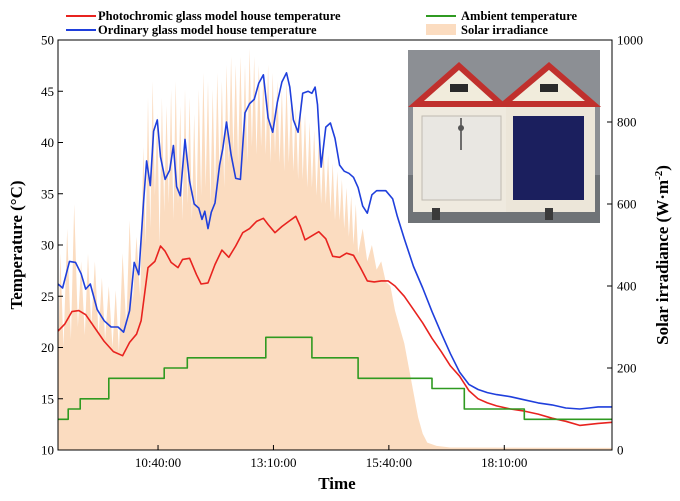 The image size is (680, 501). What do you see at coordinates (548, 158) in the screenshot?
I see `inset-photochromic-window` at bounding box center [548, 158].